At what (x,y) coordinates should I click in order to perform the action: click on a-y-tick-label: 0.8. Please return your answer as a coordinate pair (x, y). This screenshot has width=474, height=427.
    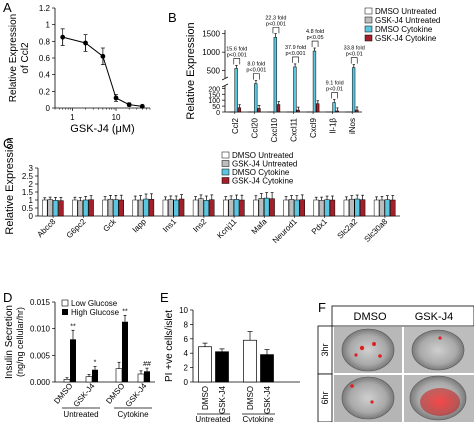
    Looking at the image, I should click on (45, 41).